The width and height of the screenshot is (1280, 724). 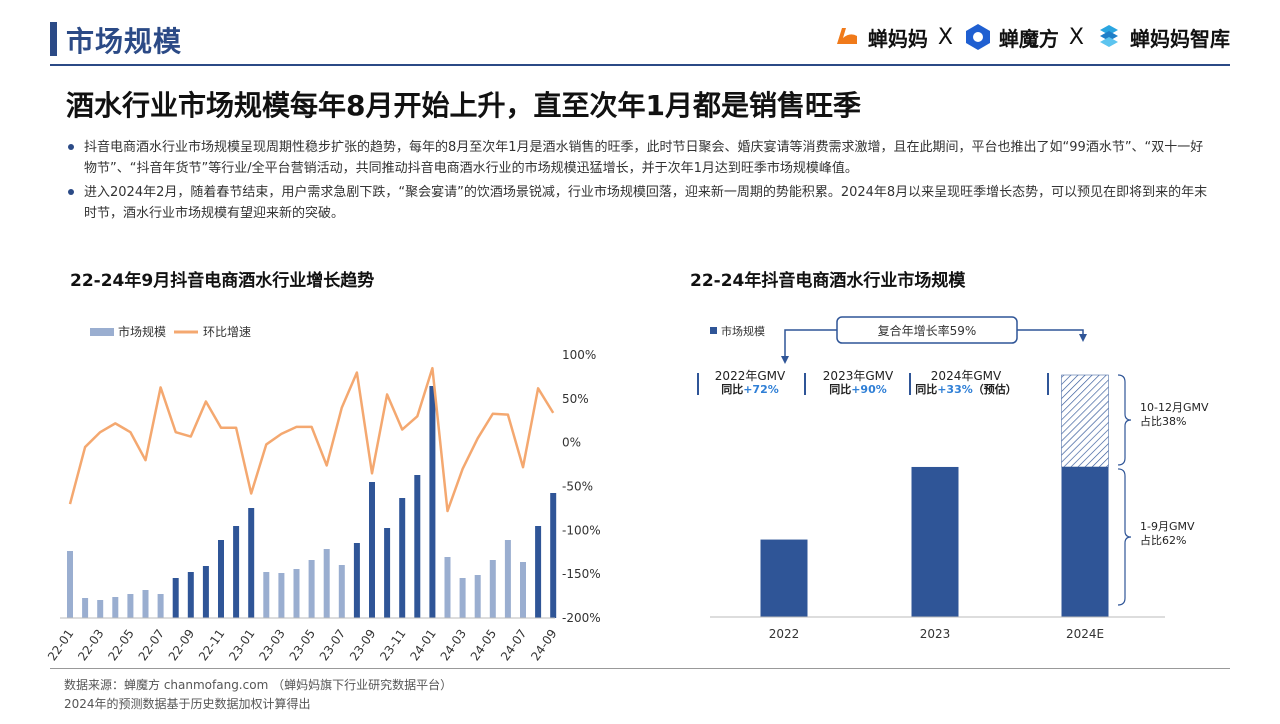 What do you see at coordinates (60, 645) in the screenshot?
I see `x-tick-label: 22-01` at bounding box center [60, 645].